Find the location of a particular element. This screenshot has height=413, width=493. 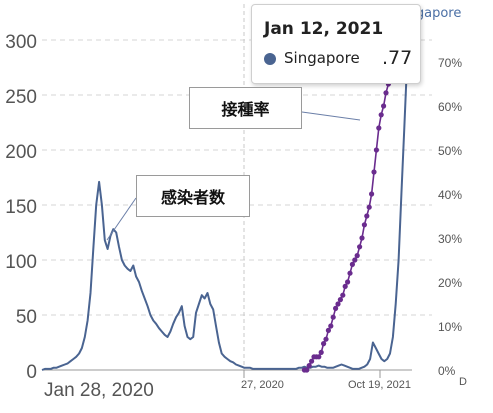

right-y-tick-label: 0% is located at coordinates (447, 371).